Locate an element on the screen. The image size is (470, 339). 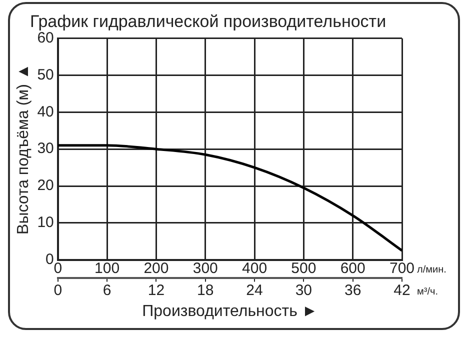
y-tick-label: 30 is located at coordinates (45, 149).